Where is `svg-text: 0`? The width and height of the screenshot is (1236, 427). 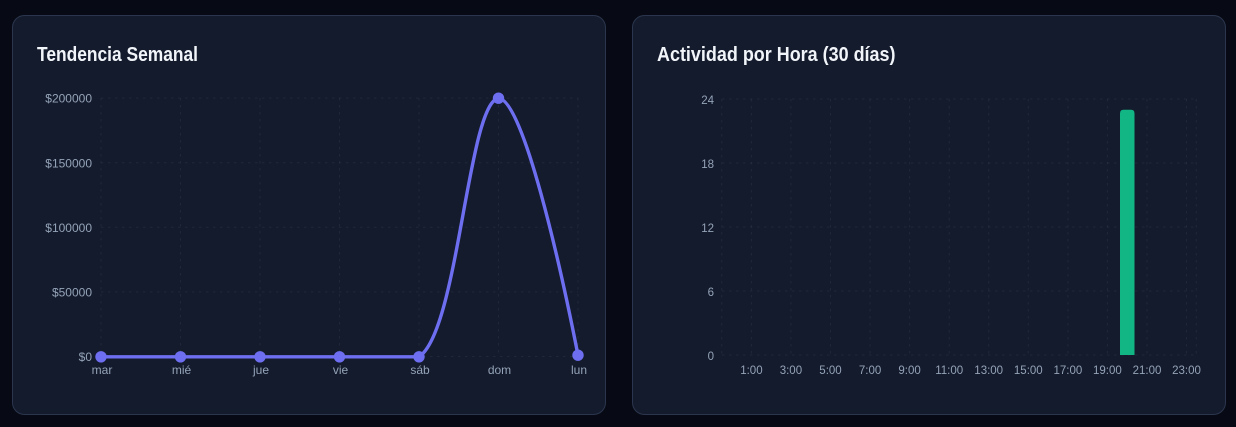 svg-text: 0 is located at coordinates (711, 357).